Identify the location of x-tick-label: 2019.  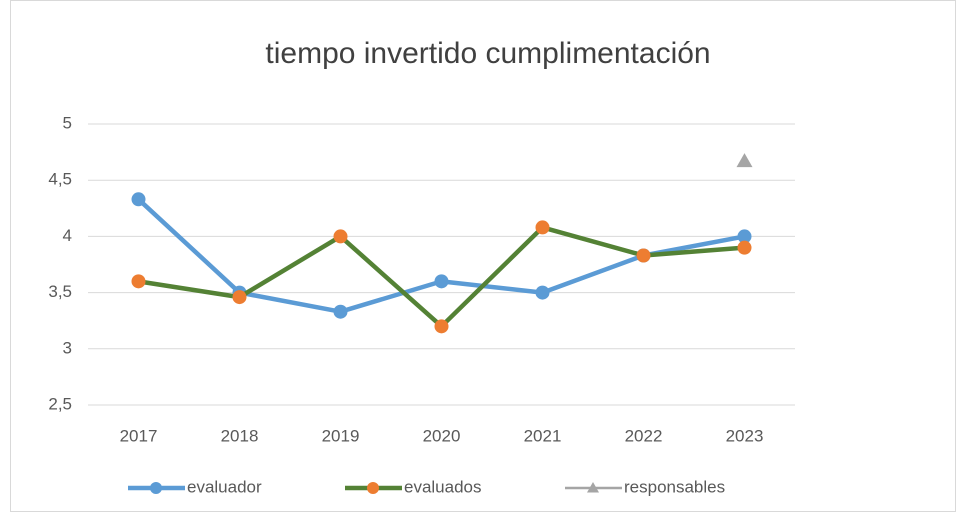
(341, 435).